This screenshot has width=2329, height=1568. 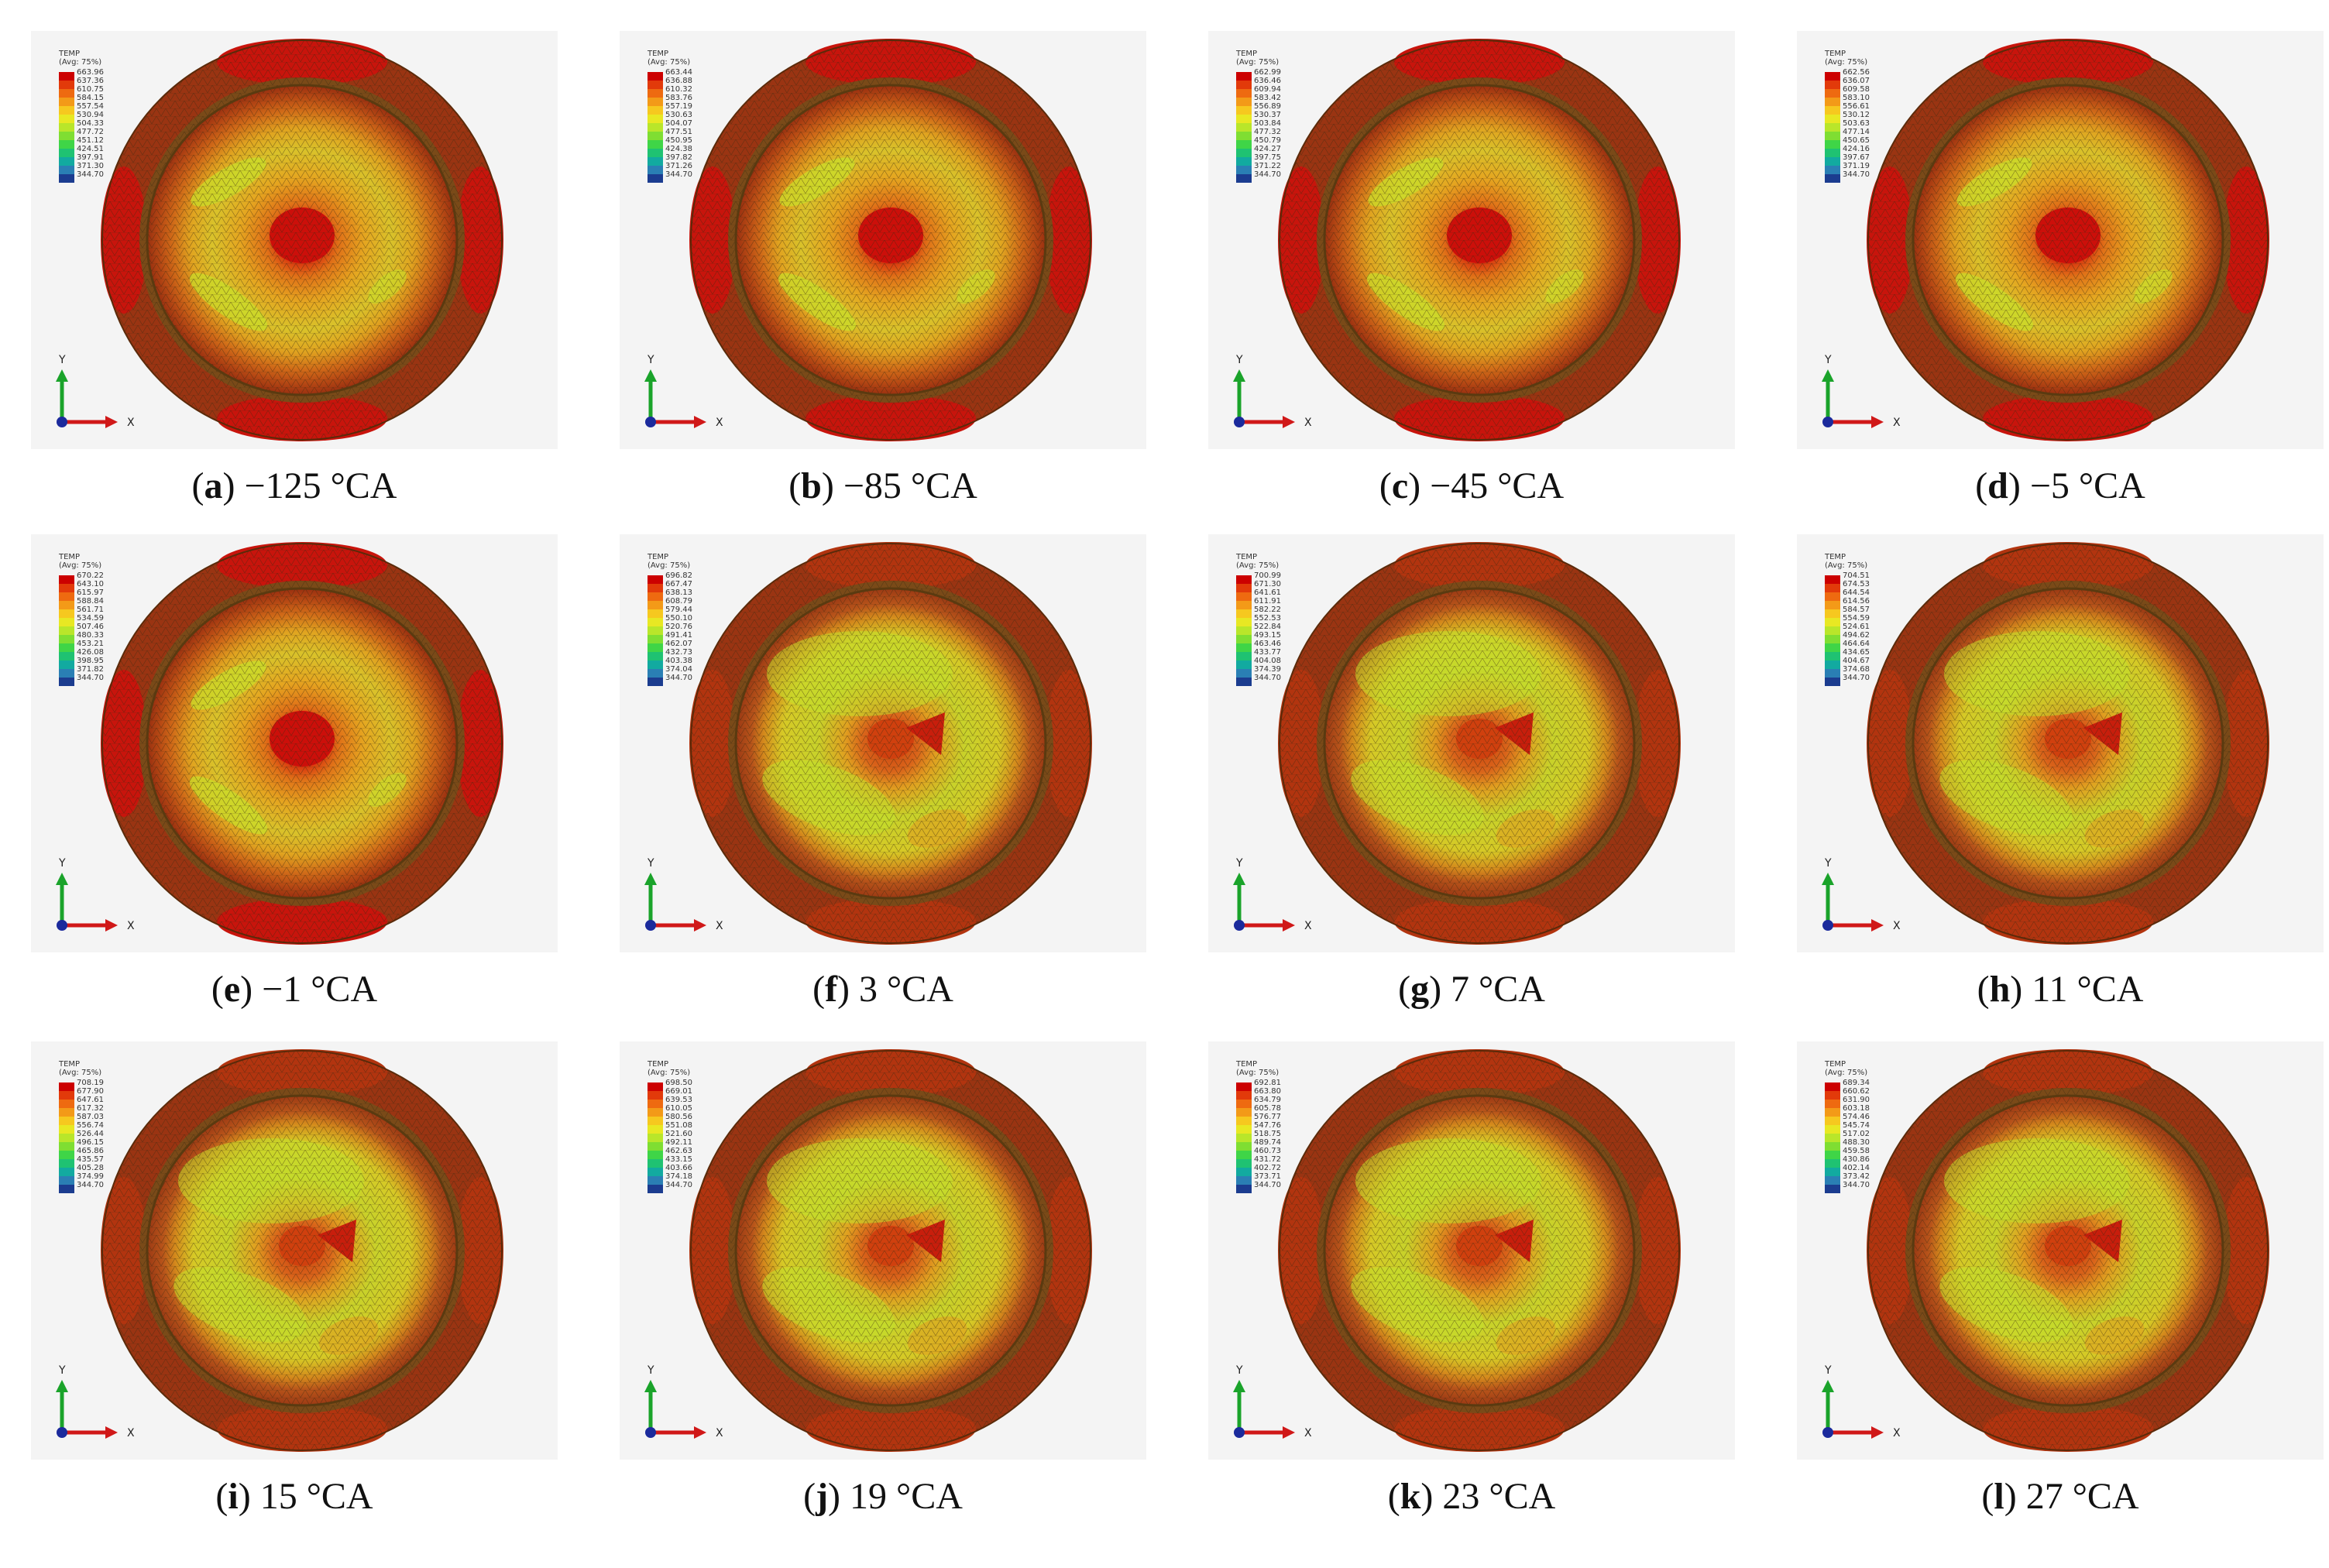 What do you see at coordinates (1856, 1100) in the screenshot?
I see `legend-value: 631.90` at bounding box center [1856, 1100].